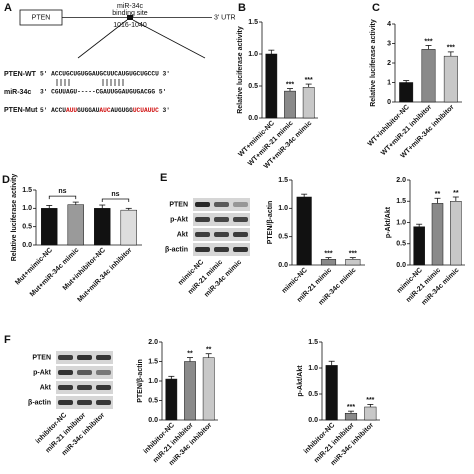 This screenshot has height=474, width=474. Describe the element at coordinates (130, 25) in the screenshot. I see `site-range: 1016-1040` at that location.